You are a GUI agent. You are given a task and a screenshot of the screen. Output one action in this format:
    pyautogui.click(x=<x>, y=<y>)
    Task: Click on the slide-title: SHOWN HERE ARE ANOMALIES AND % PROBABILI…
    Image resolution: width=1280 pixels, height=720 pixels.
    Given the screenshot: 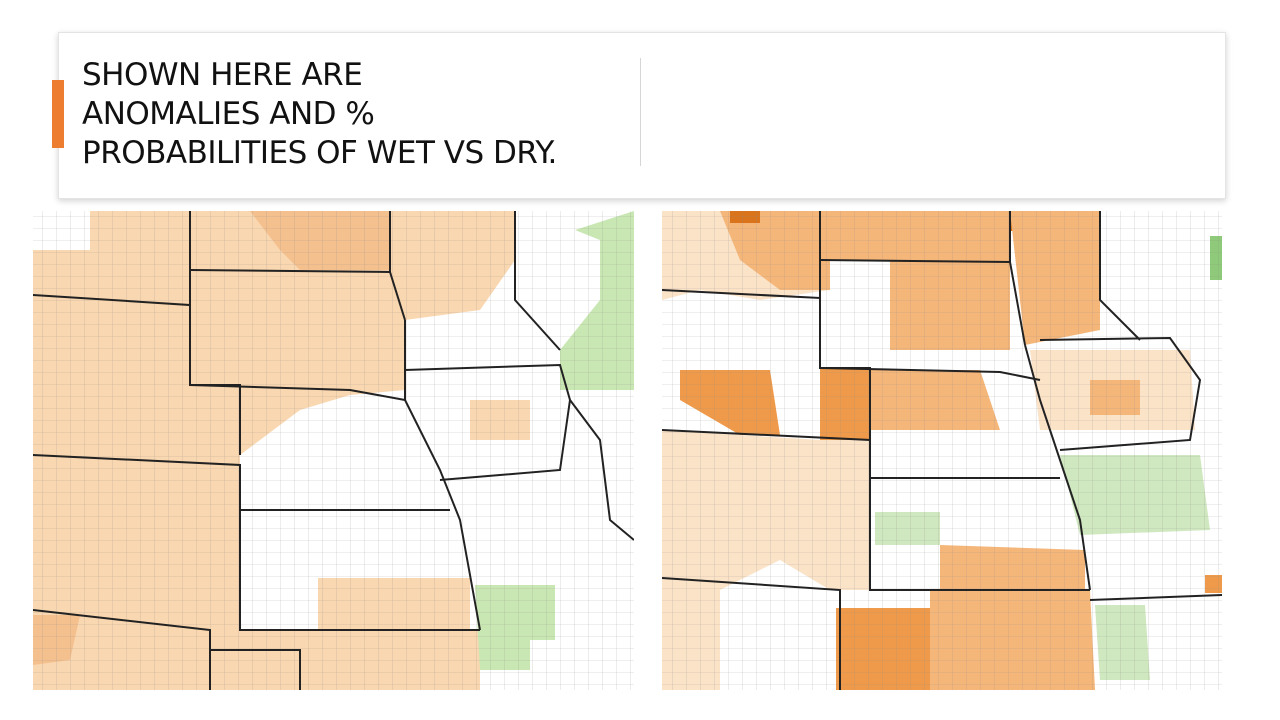 What is the action you would take?
    pyautogui.click(x=319, y=114)
    